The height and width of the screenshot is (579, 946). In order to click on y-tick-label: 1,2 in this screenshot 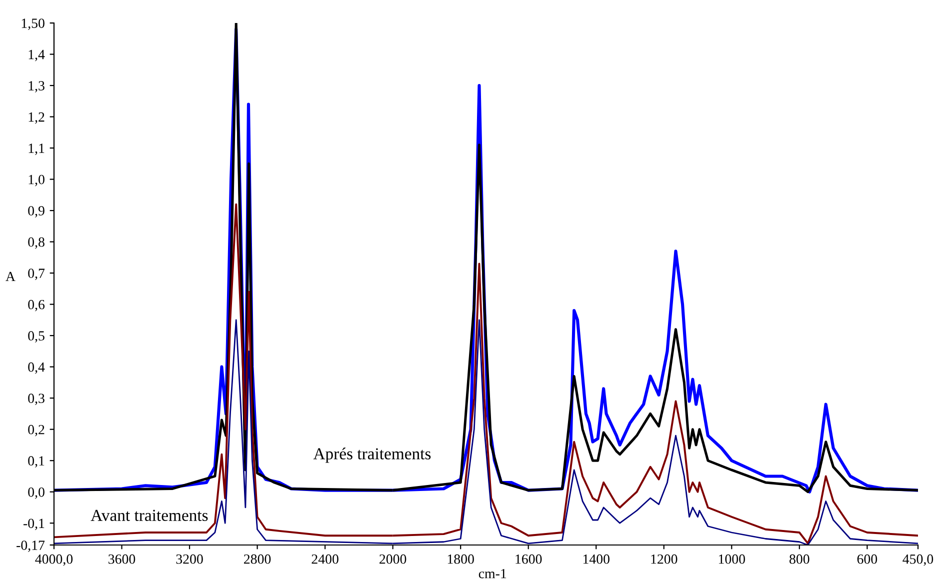, I will do `click(36, 118)`.